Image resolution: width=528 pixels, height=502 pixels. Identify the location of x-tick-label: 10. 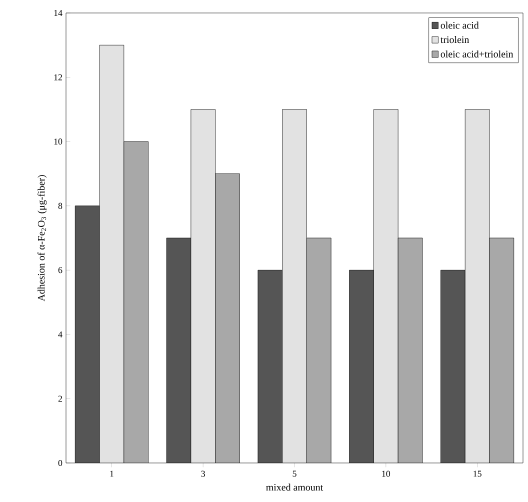
(386, 473).